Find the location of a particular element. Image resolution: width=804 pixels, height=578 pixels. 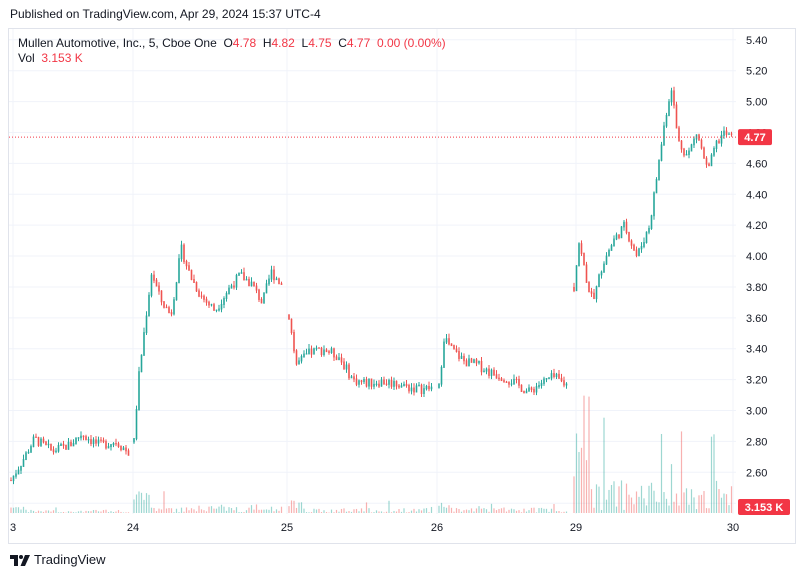

legend-open-value: 4.78 is located at coordinates (244, 43).